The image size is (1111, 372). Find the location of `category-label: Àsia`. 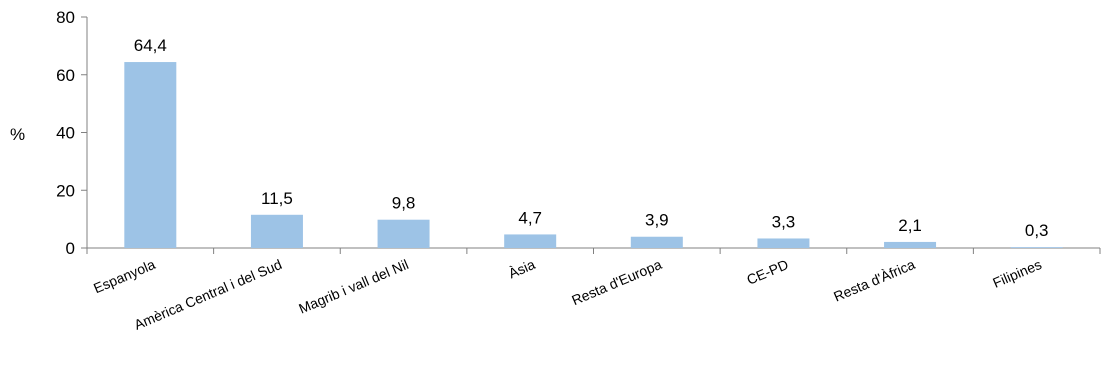

category-label: Àsia is located at coordinates (522, 268).